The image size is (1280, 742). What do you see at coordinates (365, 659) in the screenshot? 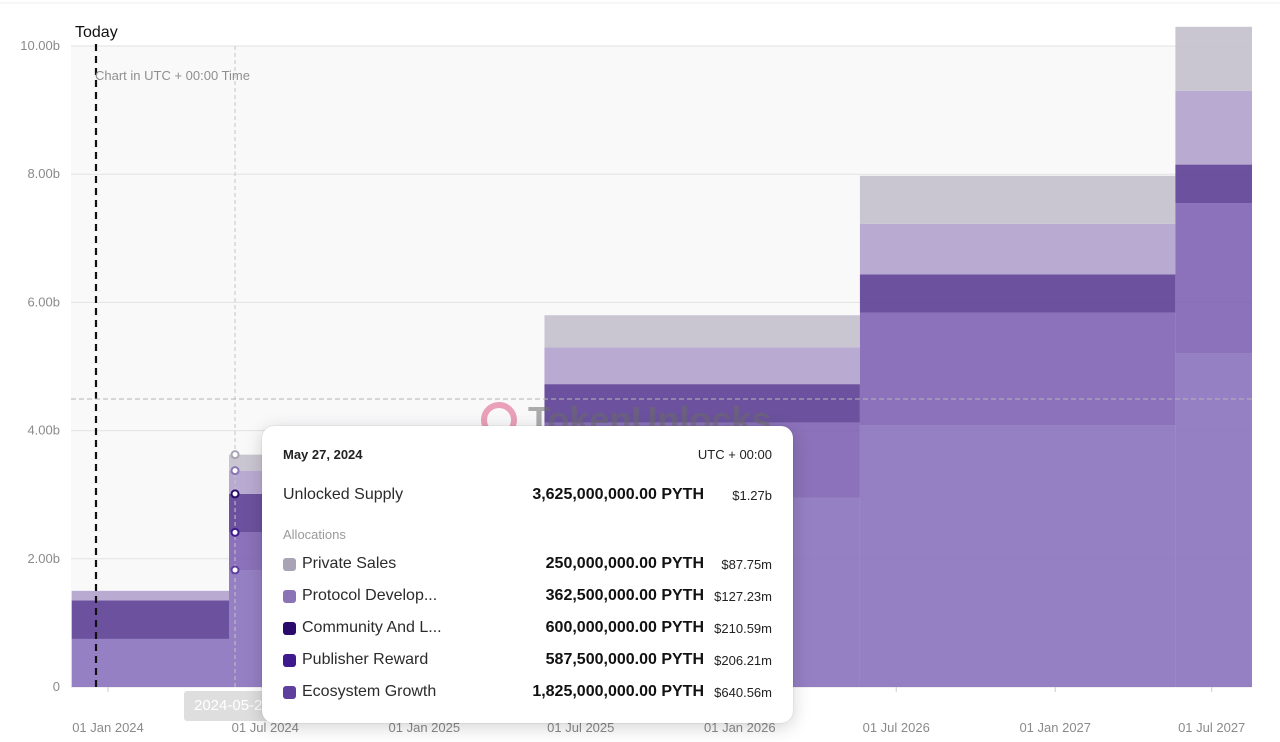
I see `allocation-name: Publisher Reward` at bounding box center [365, 659].